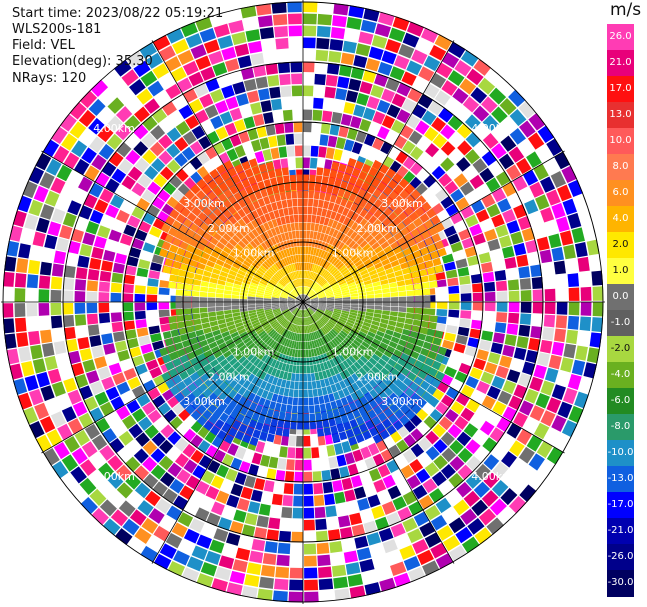  What do you see at coordinates (620, 63) in the screenshot?
I see `colorbar-segment` at bounding box center [620, 63].